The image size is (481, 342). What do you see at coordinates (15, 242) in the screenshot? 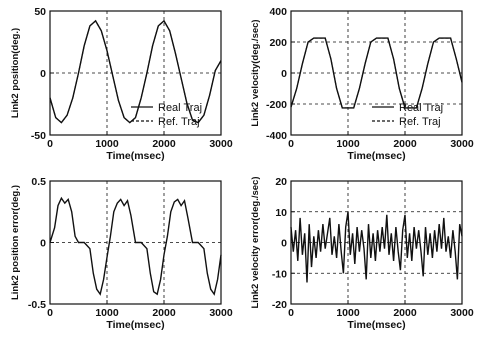
I see `y-axis-label: Link2 position error(deg.)` at bounding box center [15, 242].